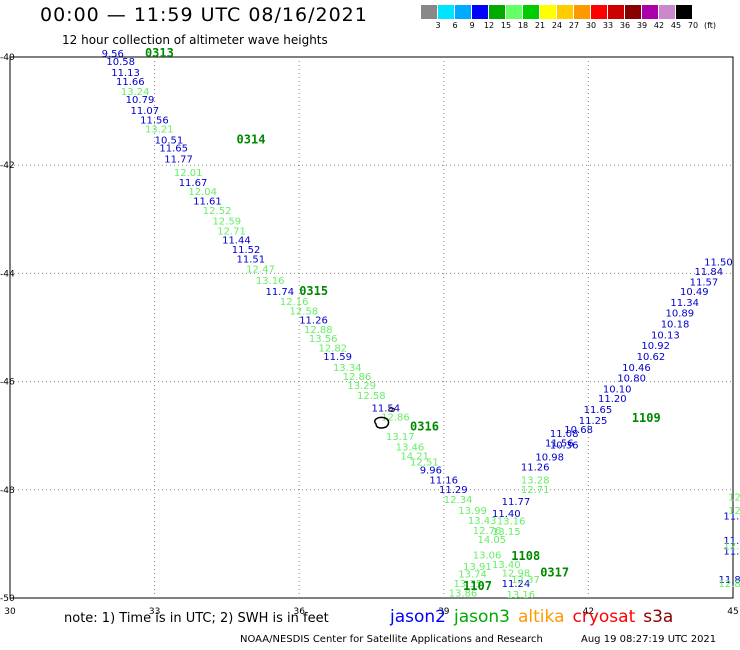  What do you see at coordinates (10, 612) in the screenshot?
I see `lon-label: 30` at bounding box center [10, 612].